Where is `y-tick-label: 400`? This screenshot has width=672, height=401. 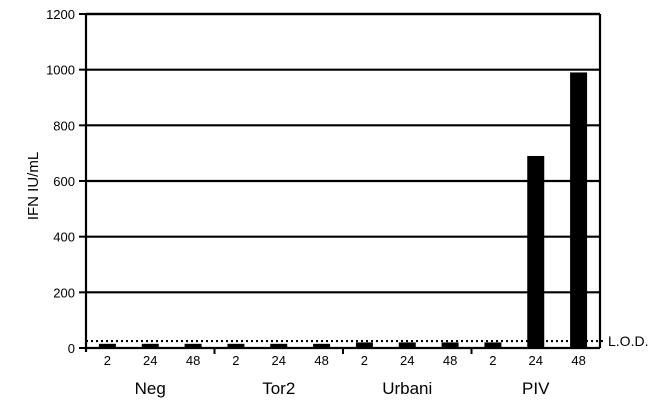
y-tick-label: 400 is located at coordinates (64, 237).